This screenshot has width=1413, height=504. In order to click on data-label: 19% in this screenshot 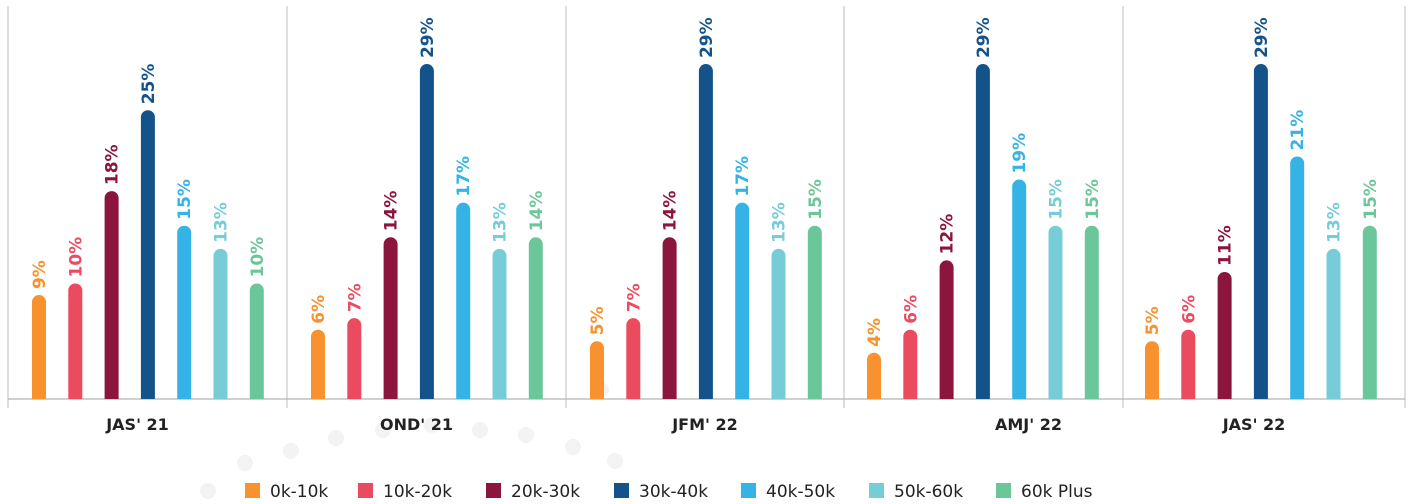, I will do `click(1020, 153)`.